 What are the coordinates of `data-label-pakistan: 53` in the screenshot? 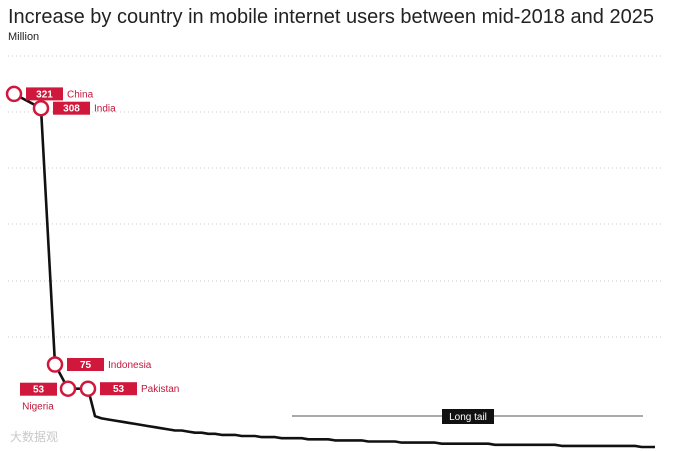 It's located at (119, 389).